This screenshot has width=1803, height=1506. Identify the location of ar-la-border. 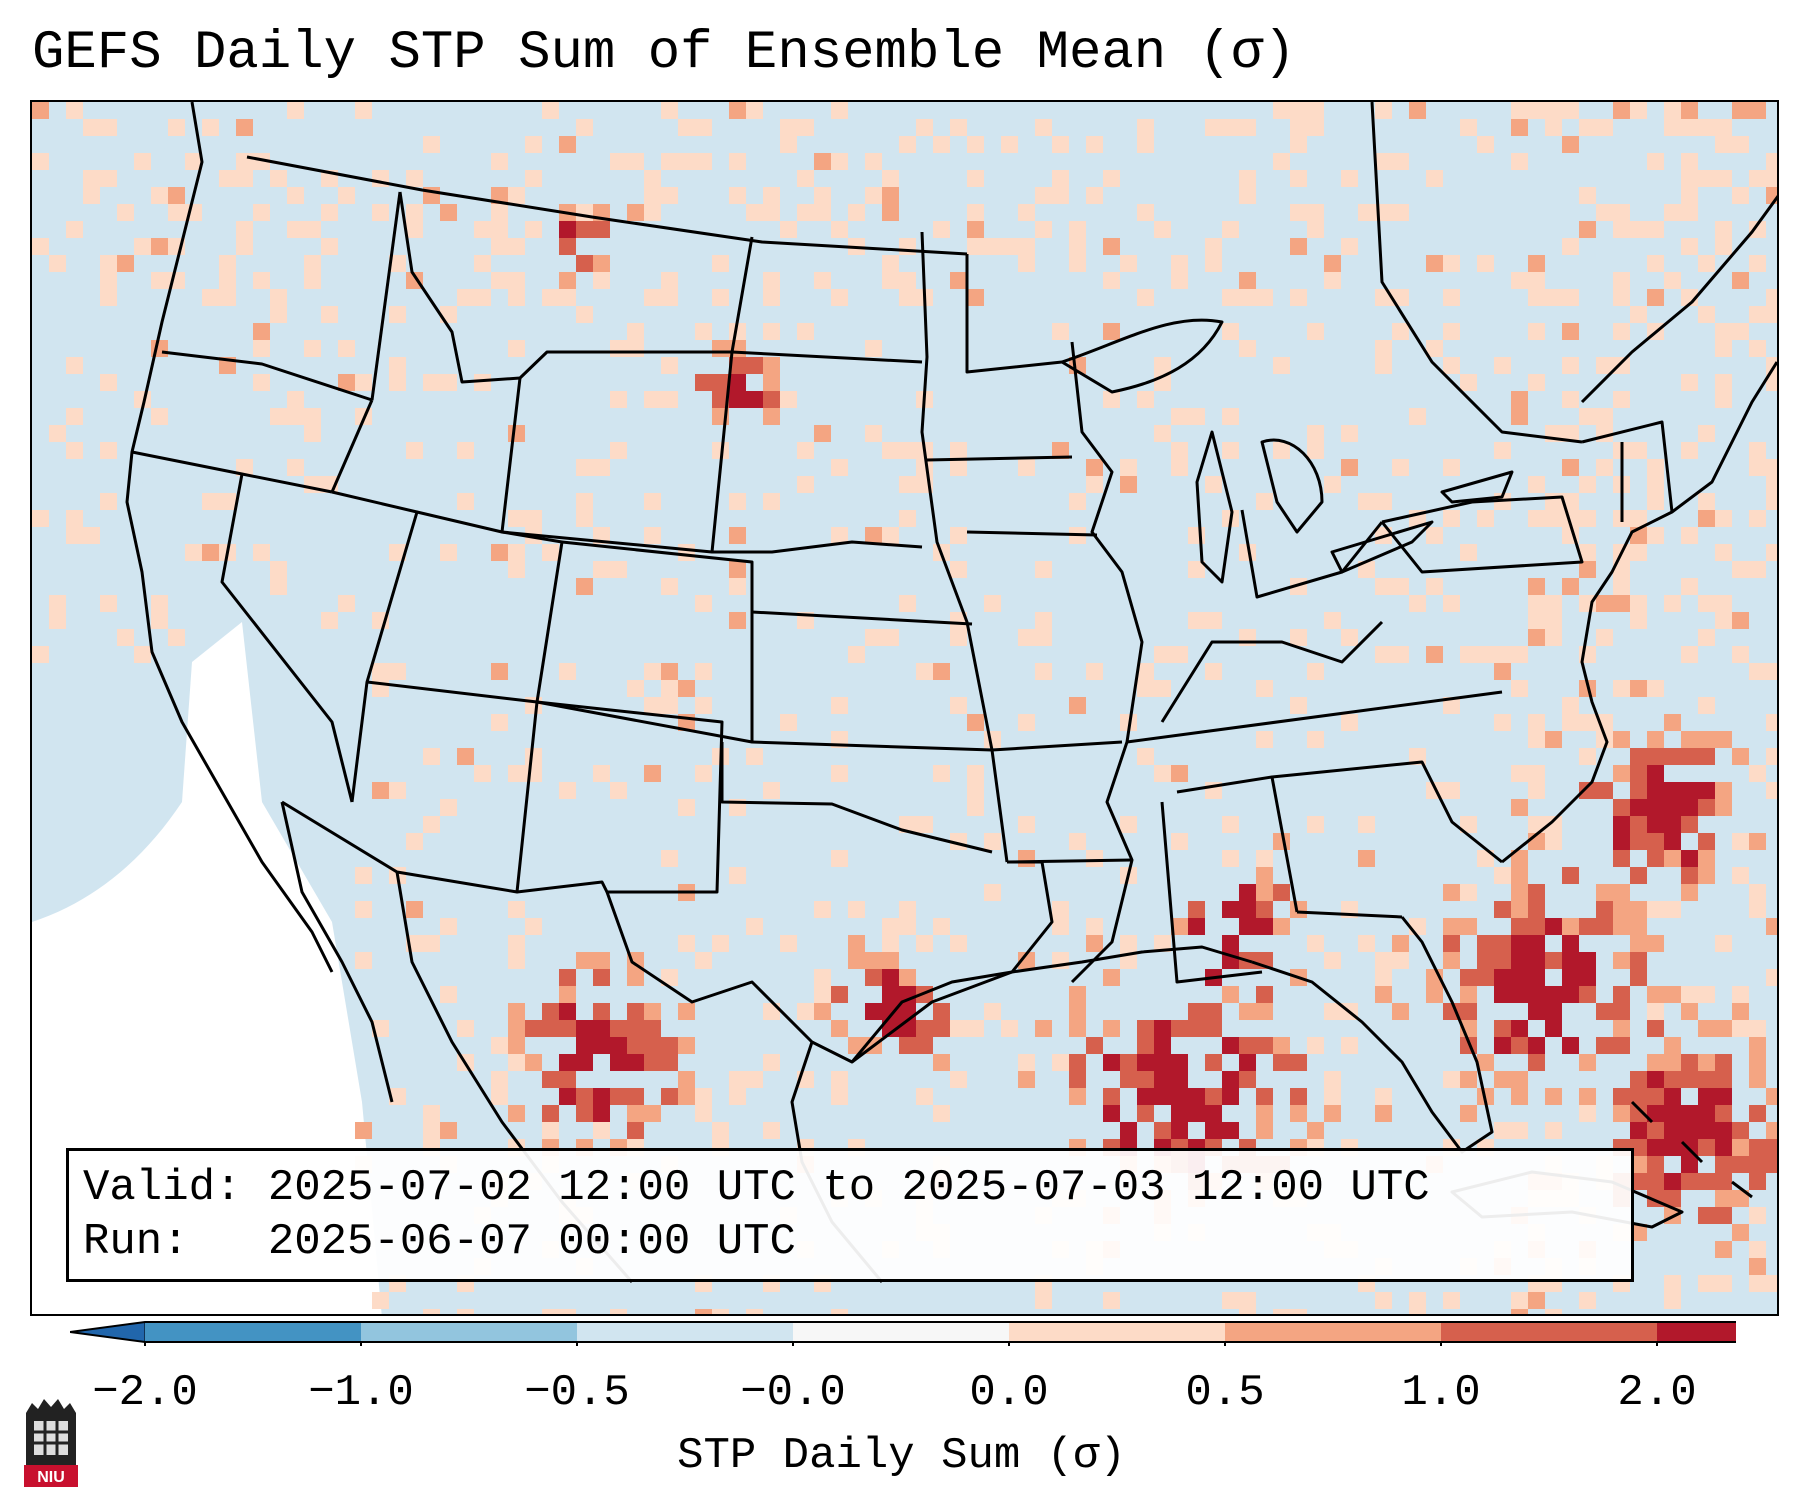
(1069, 861).